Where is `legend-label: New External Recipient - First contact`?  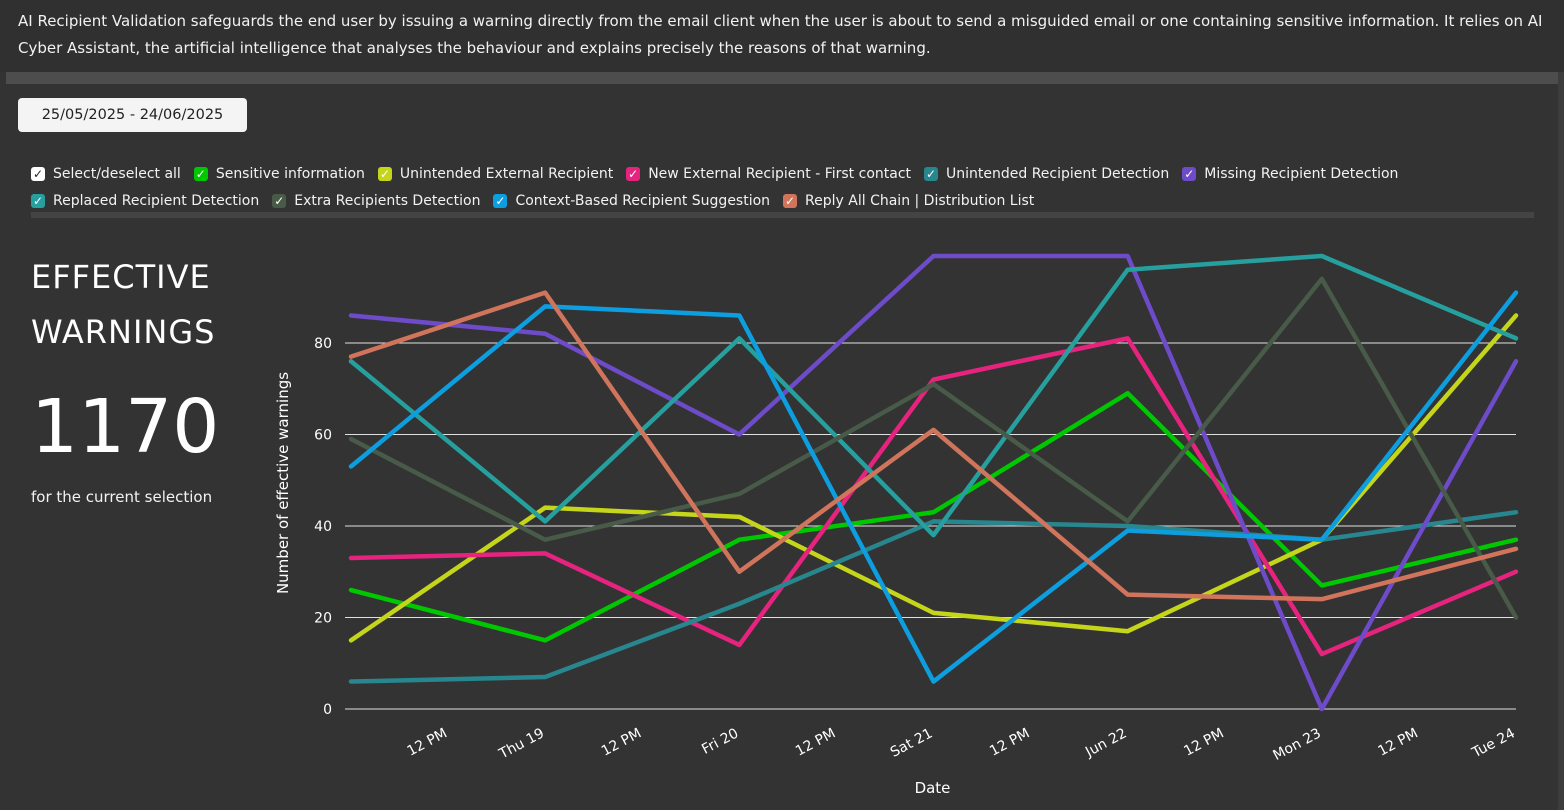 legend-label: New External Recipient - First contact is located at coordinates (780, 173).